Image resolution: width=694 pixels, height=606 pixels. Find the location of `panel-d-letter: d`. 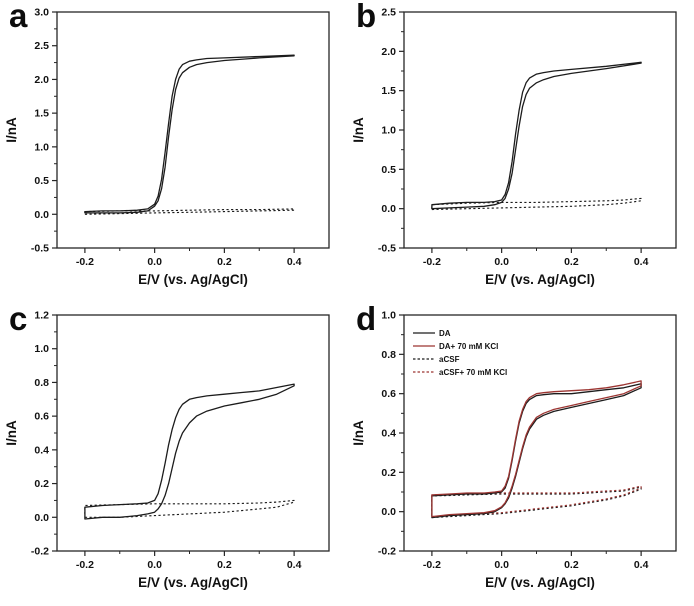

panel-d-letter: d is located at coordinates (366, 318).